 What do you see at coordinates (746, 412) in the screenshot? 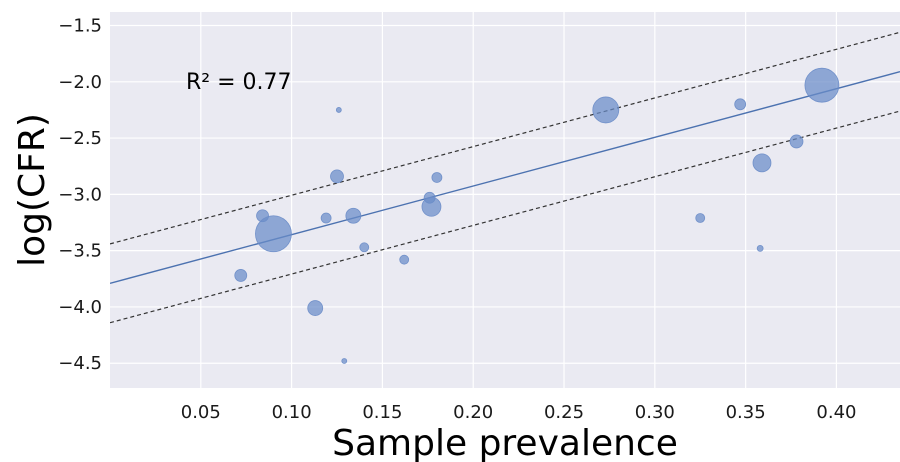
I see `x-tick-label: 0.35` at bounding box center [746, 412].